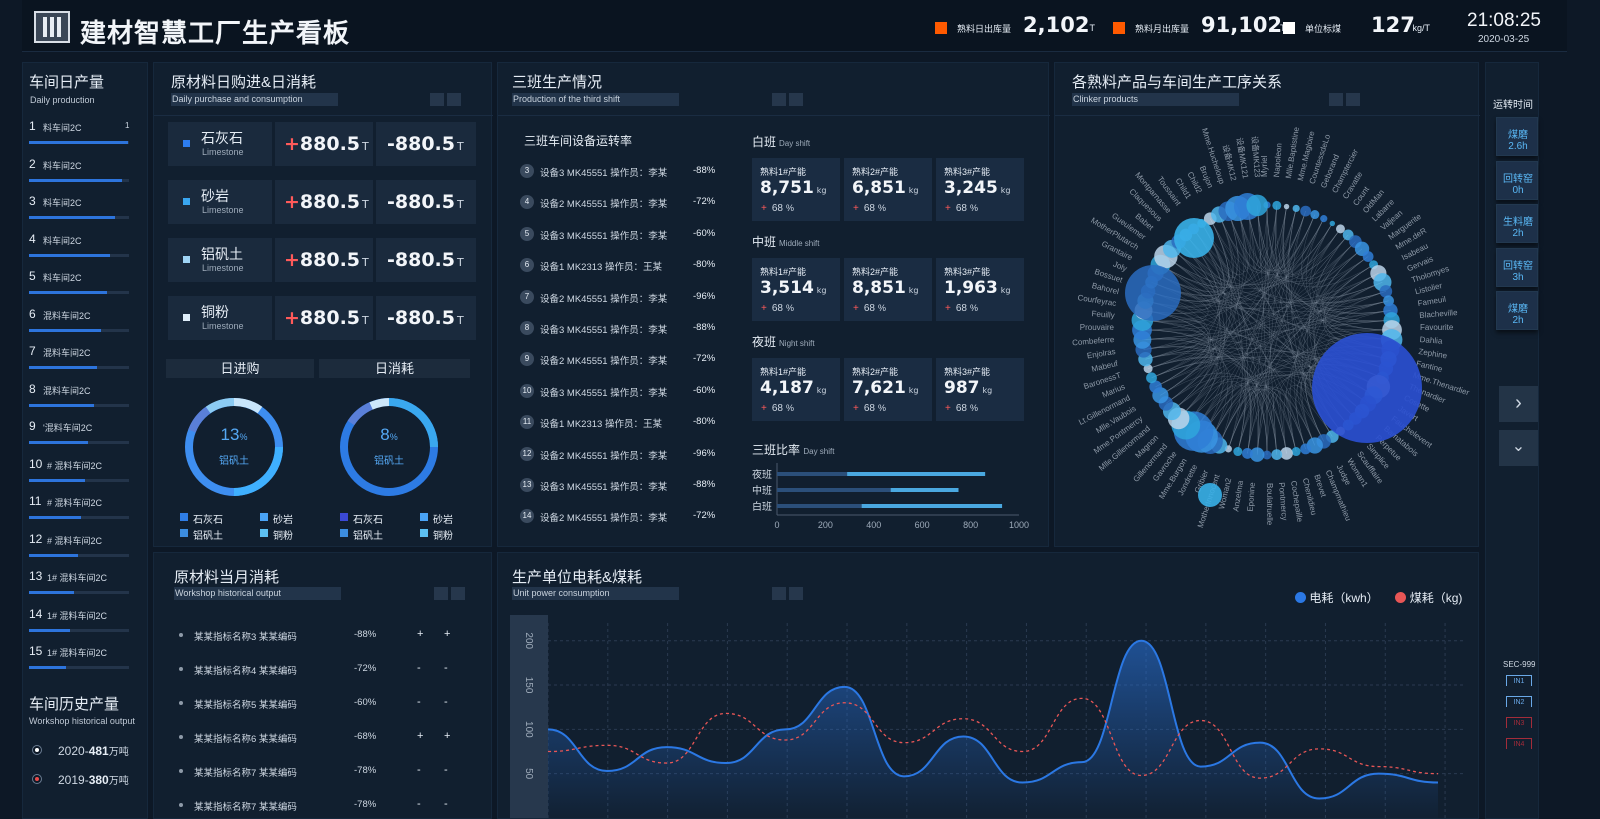 The height and width of the screenshot is (819, 1600). I want to click on capacity-card: 熟料3#产能 987 kg +68%, so click(980, 389).